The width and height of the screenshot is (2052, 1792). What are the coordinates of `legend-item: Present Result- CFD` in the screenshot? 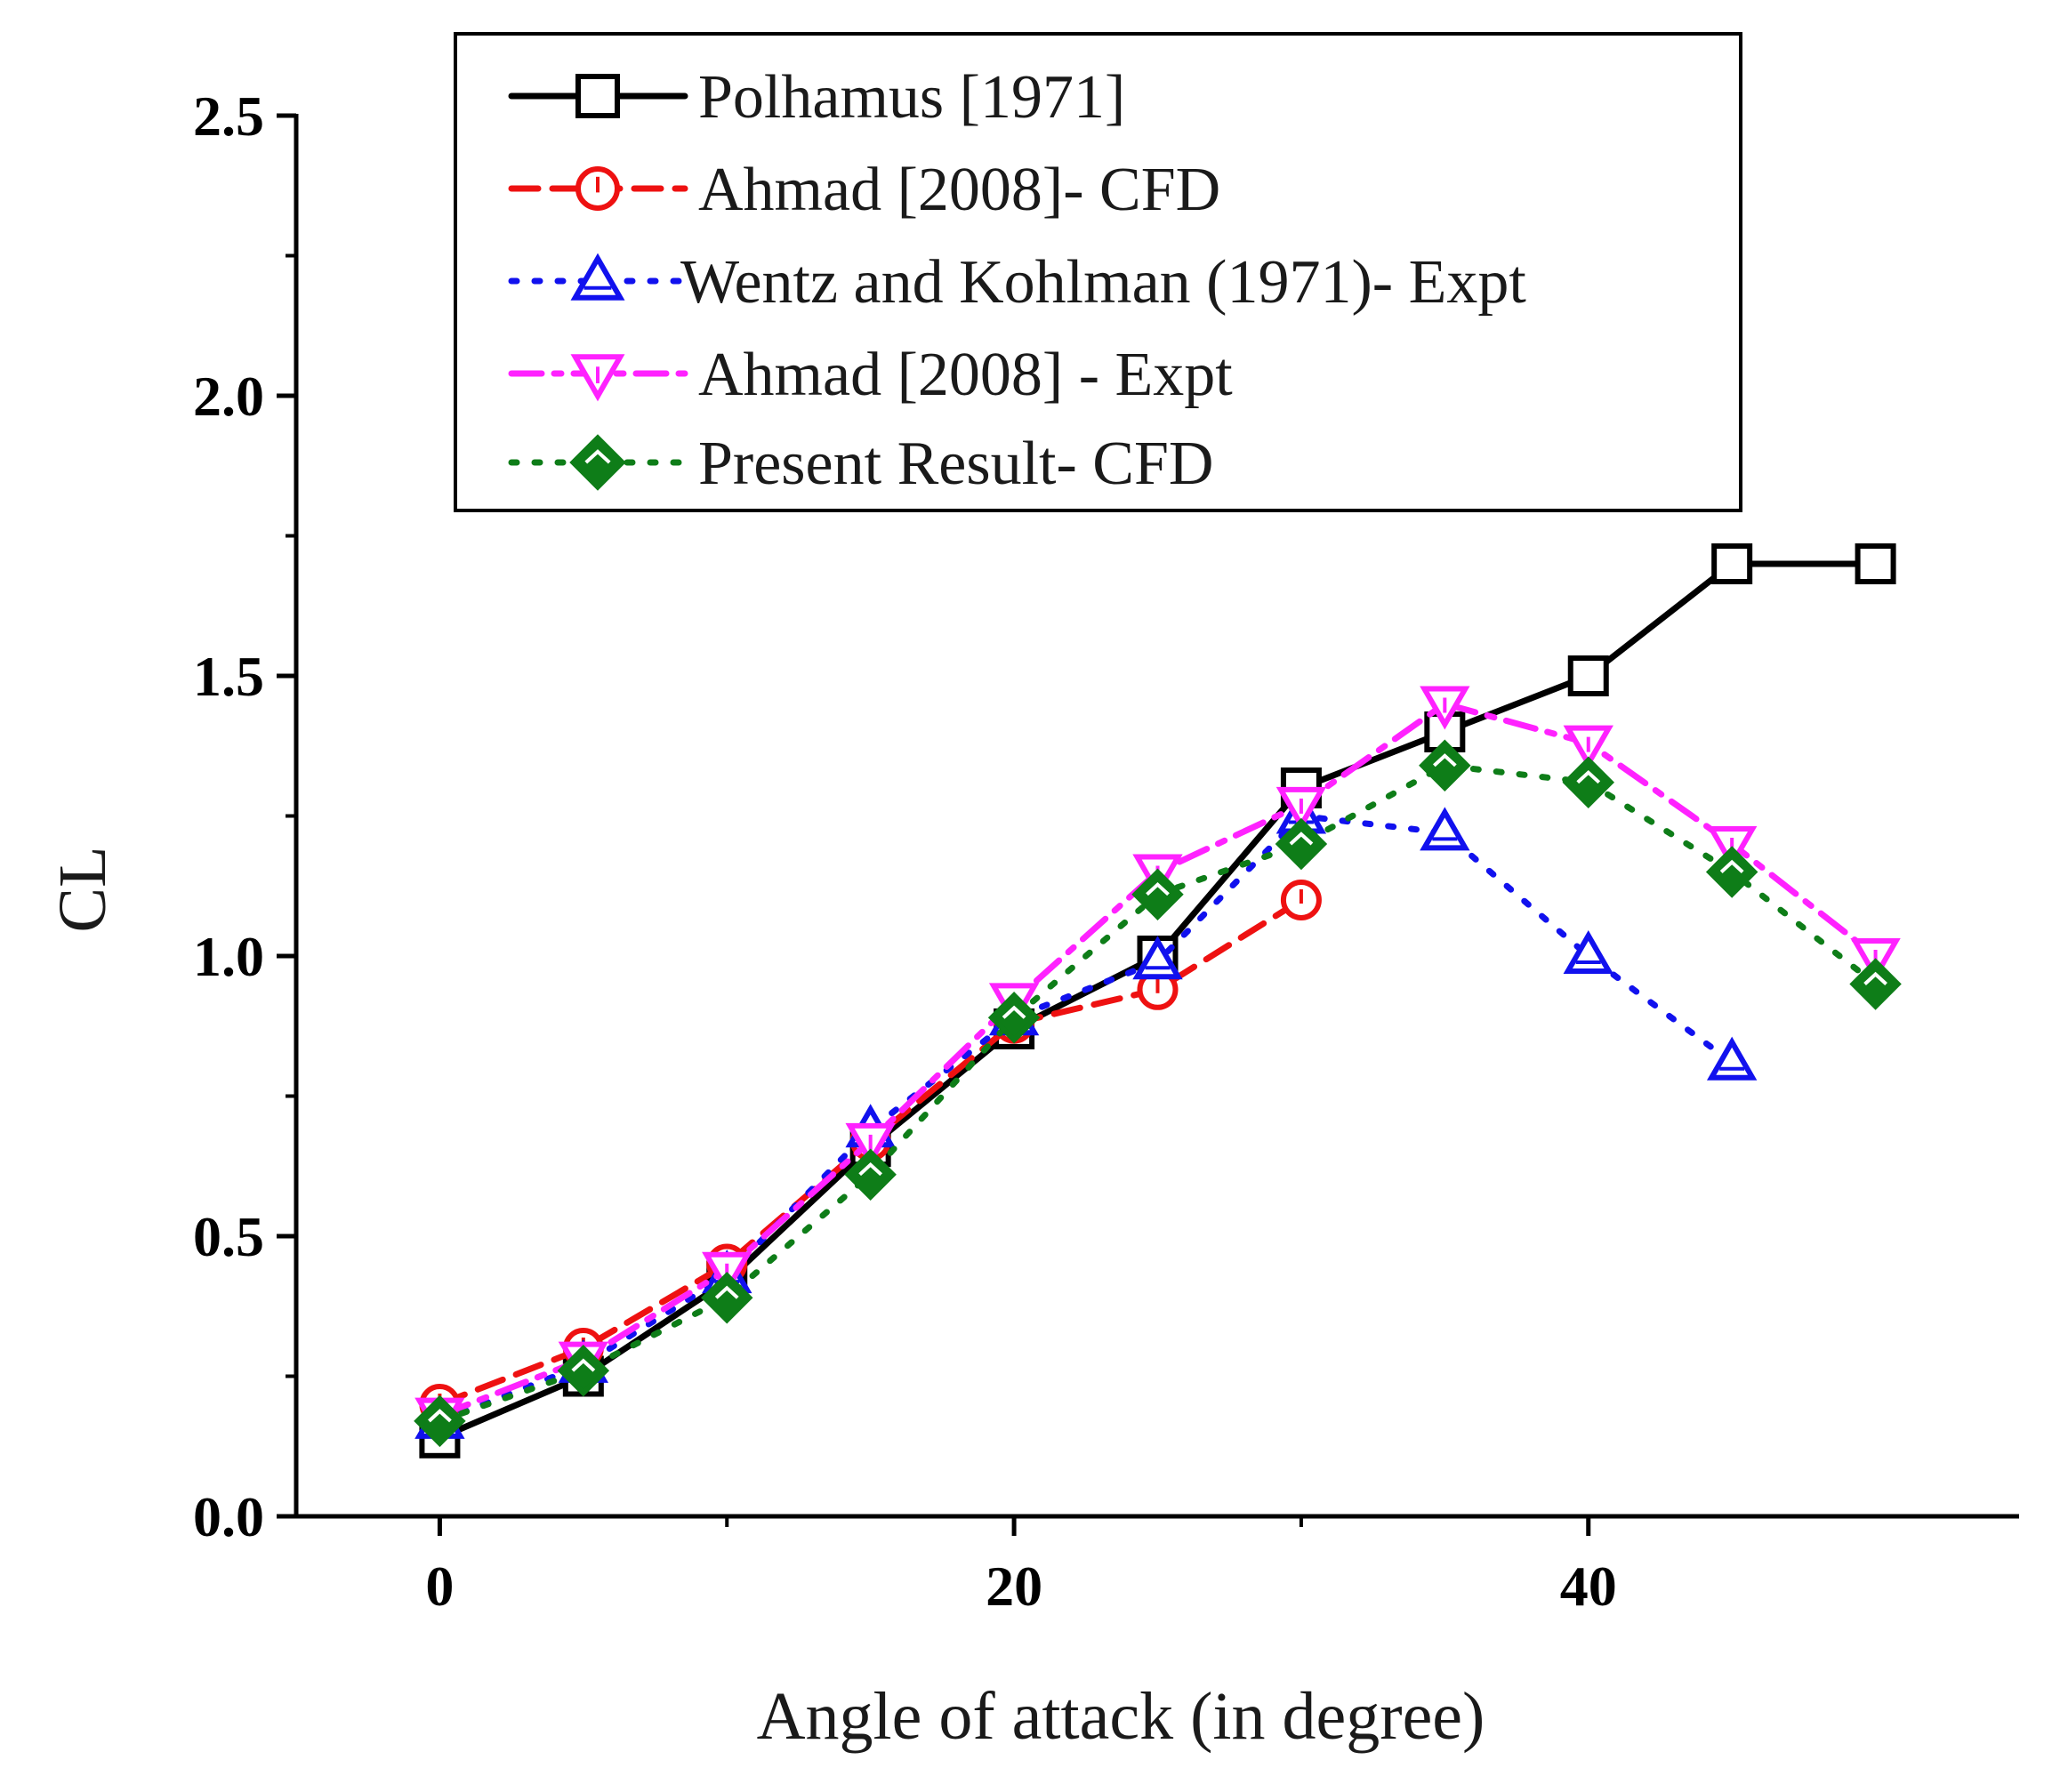 It's located at (860, 464).